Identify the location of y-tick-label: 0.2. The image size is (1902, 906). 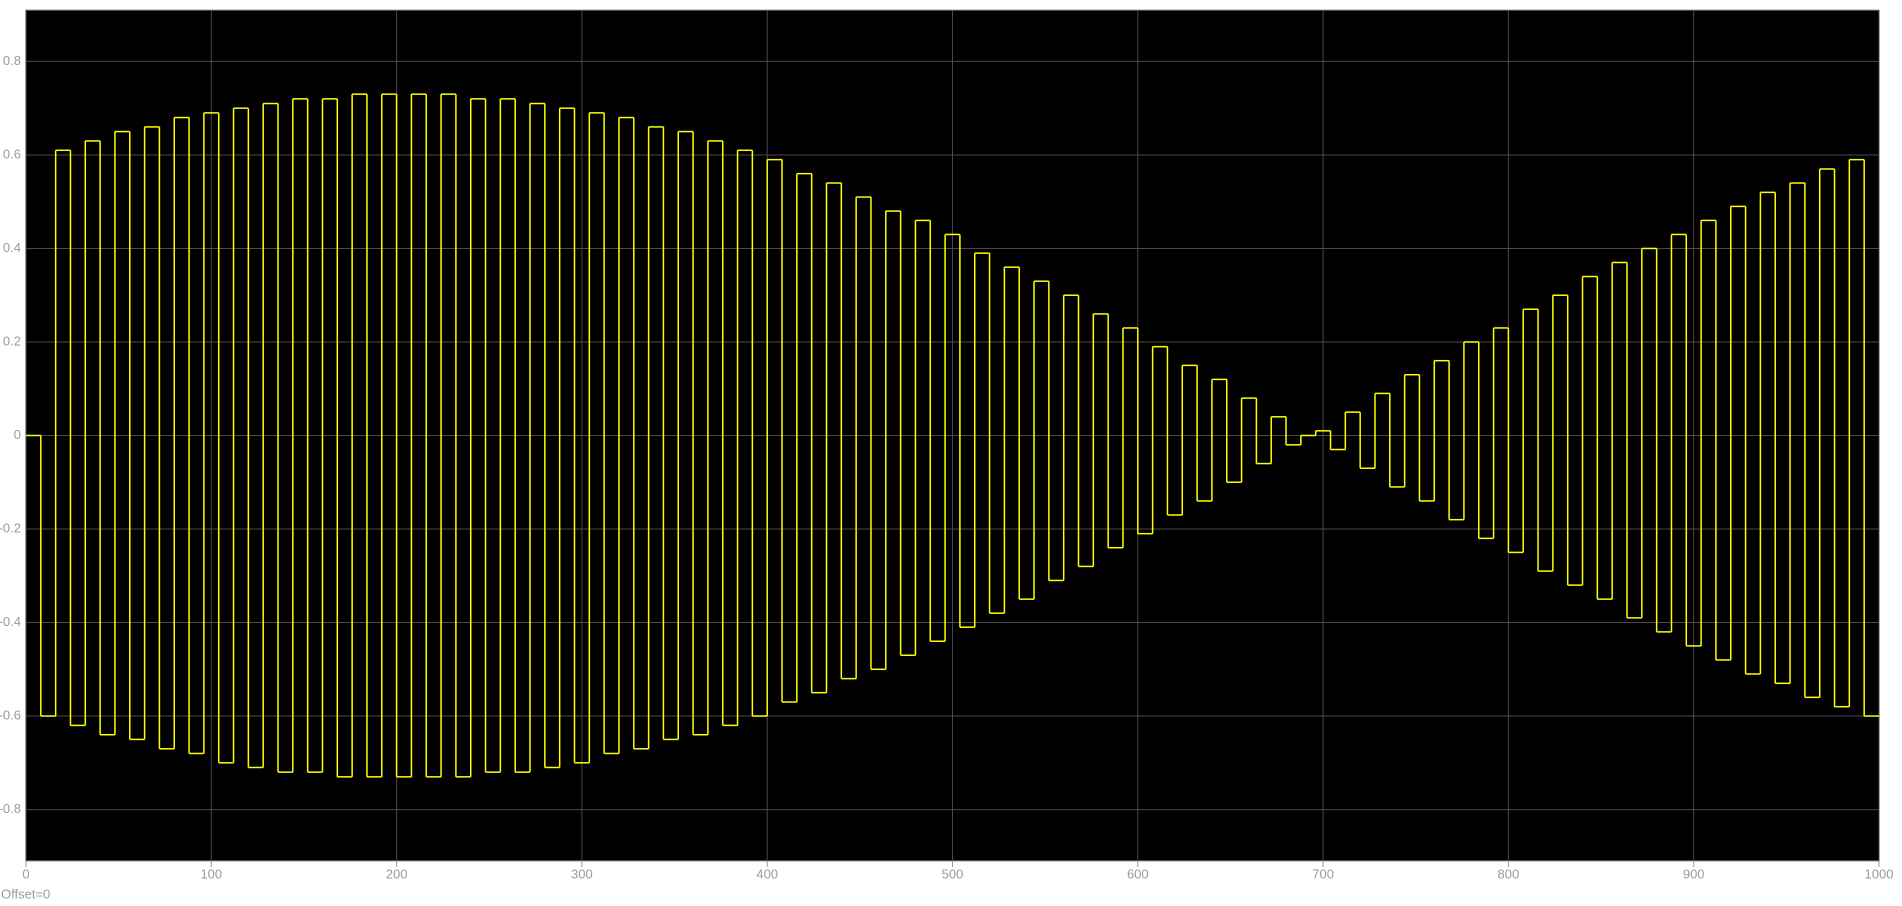
(12, 340).